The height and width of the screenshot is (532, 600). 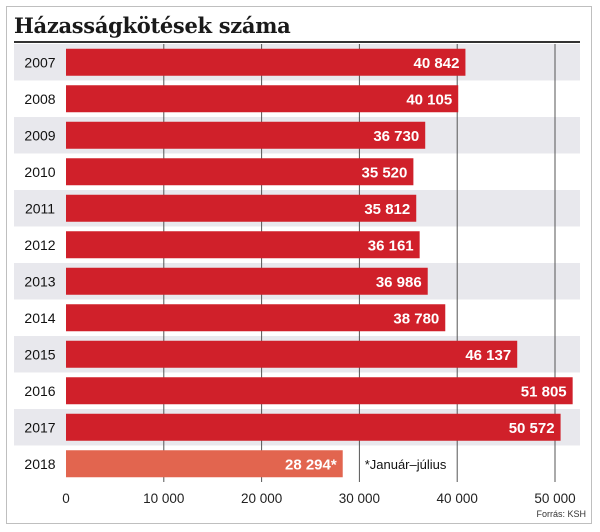 I want to click on source-note: Forrás: KSH, so click(x=561, y=514).